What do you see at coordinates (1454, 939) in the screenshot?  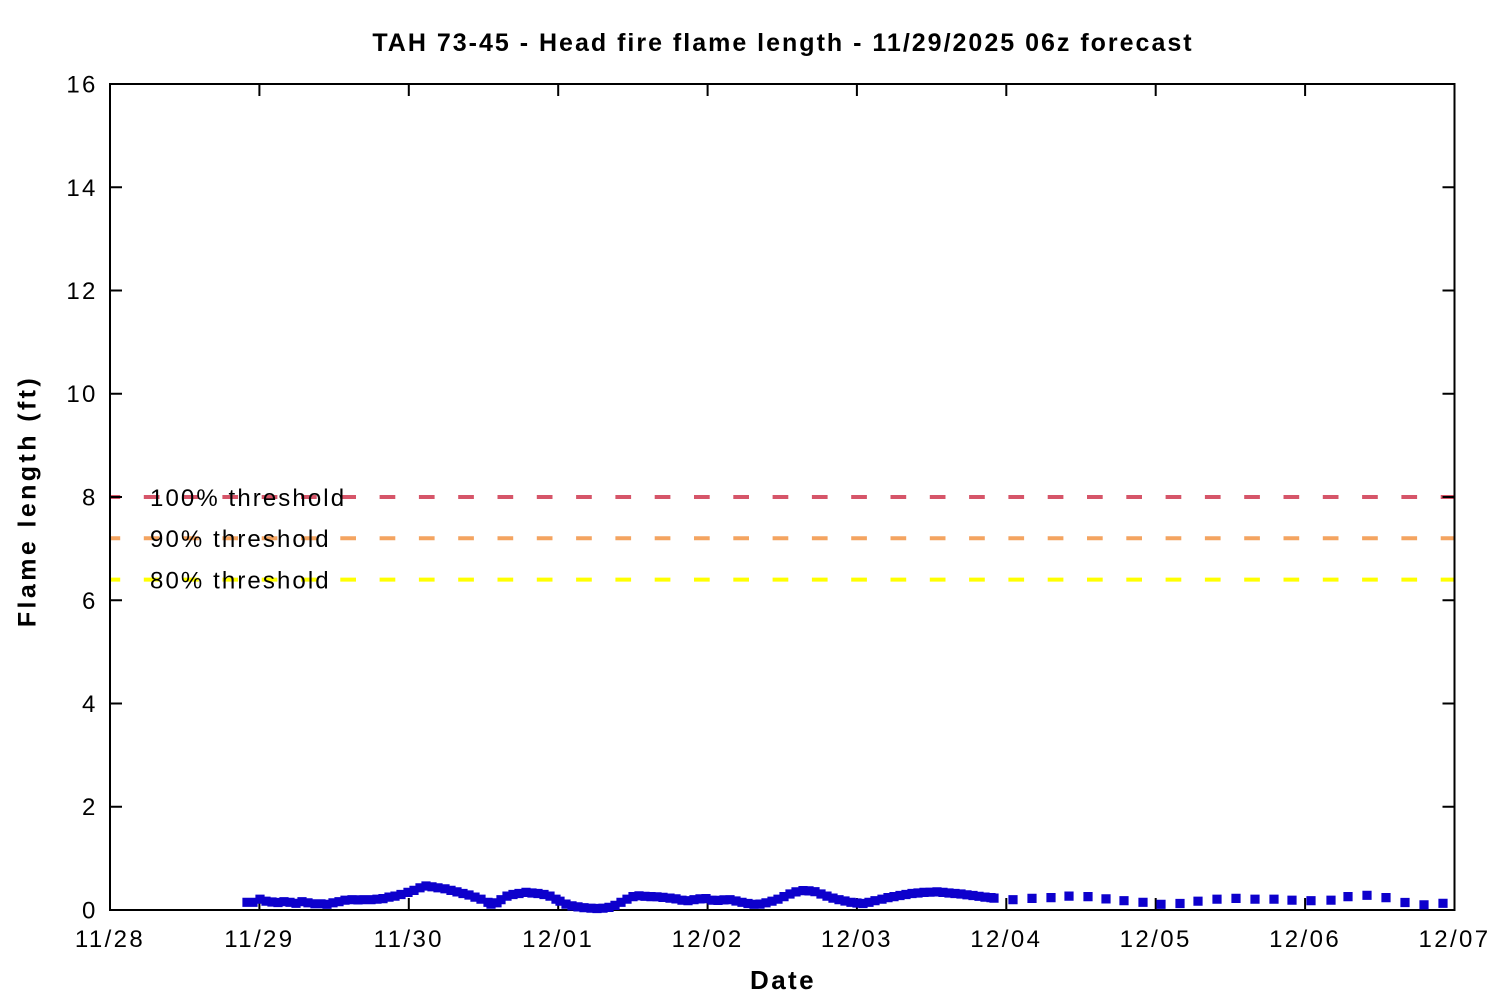 I see `svg-text: 12/07` at bounding box center [1454, 939].